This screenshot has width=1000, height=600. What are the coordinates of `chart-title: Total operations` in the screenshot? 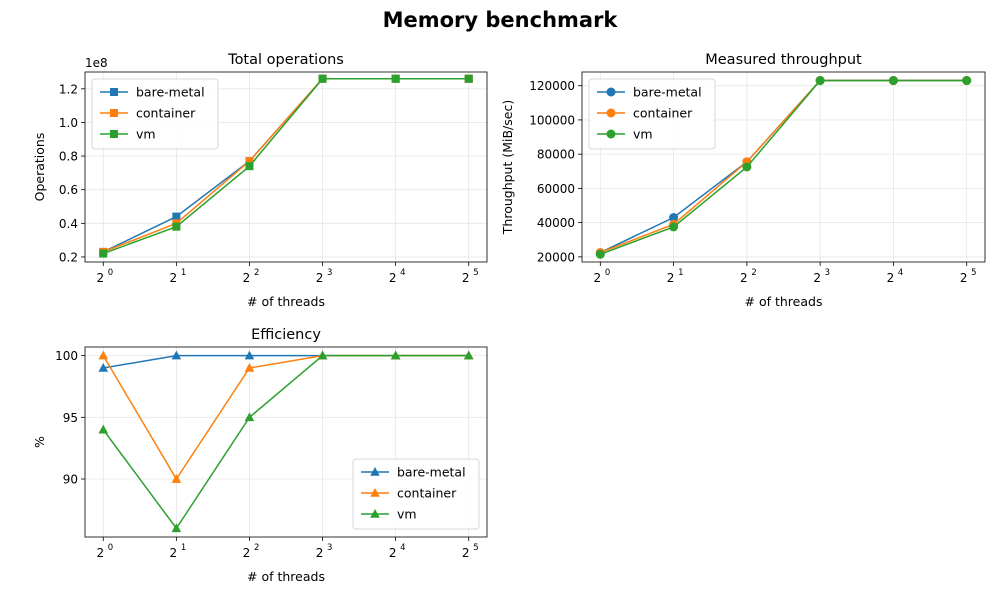 It's located at (285, 60).